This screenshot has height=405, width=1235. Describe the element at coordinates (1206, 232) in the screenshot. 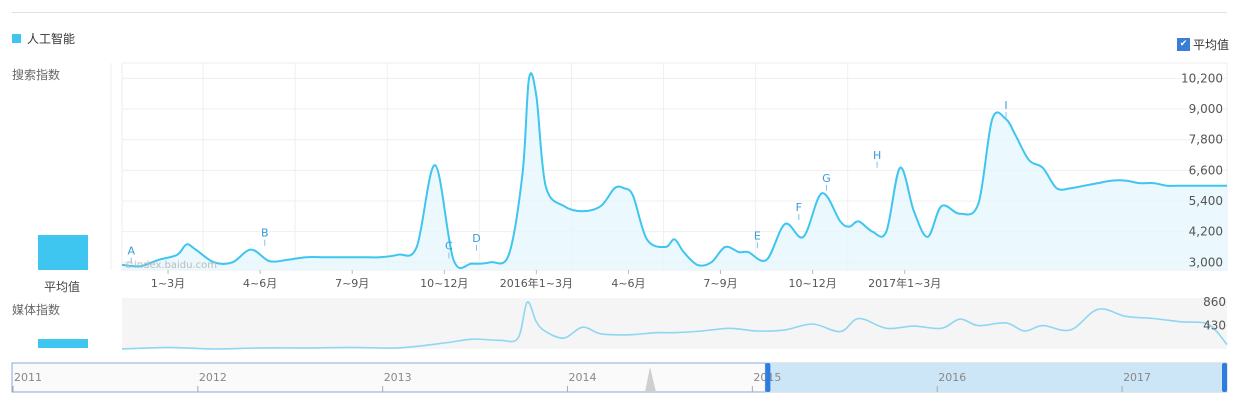

I see `y-tick-label: 4,200` at that location.